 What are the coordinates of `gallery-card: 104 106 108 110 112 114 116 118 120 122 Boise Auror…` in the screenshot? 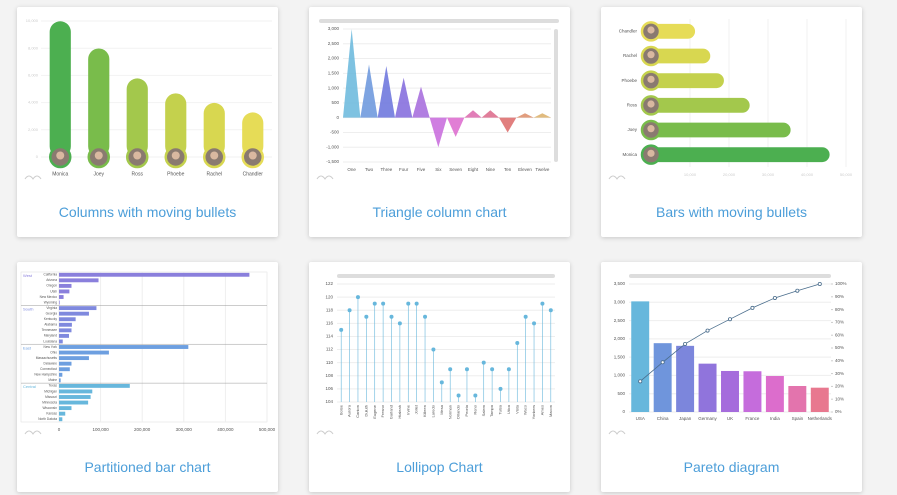 It's located at (439, 377).